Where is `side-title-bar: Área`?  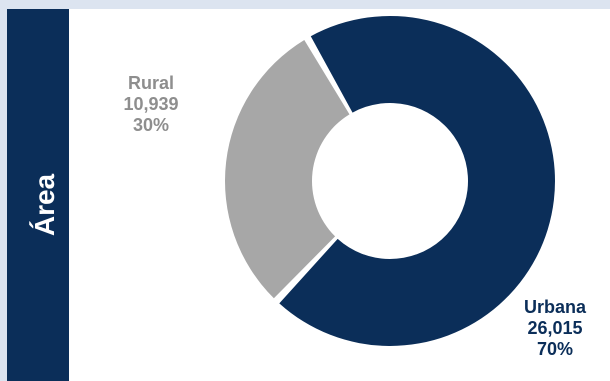 side-title-bar: Área is located at coordinates (38, 195).